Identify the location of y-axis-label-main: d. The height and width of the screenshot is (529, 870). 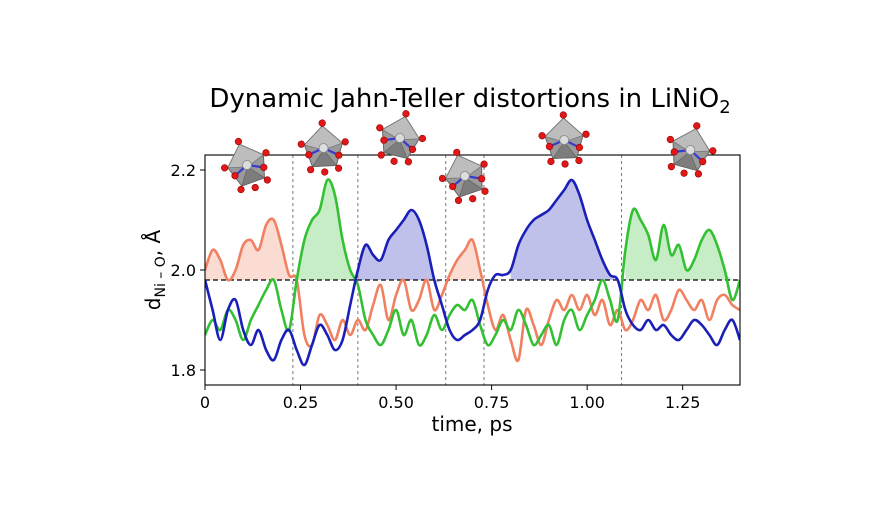
(153, 304).